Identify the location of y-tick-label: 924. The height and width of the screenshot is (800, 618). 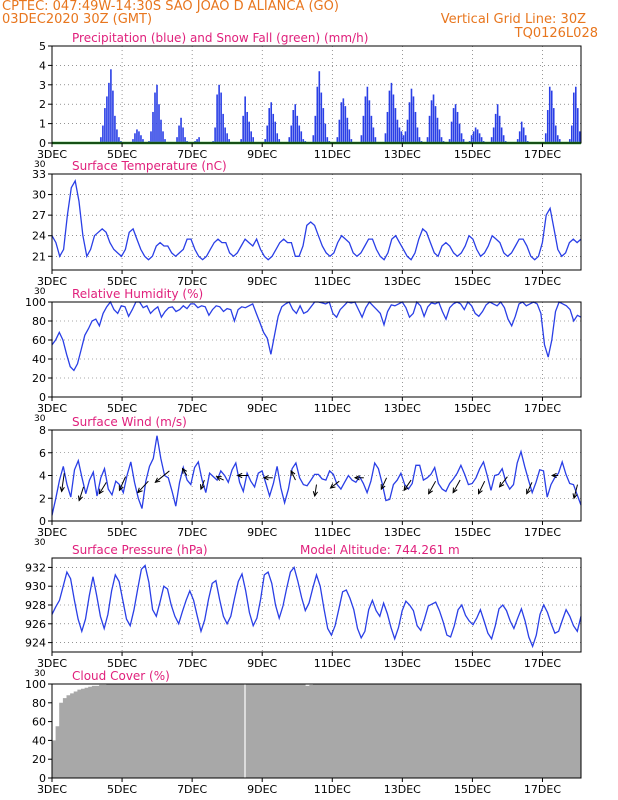
(35, 643).